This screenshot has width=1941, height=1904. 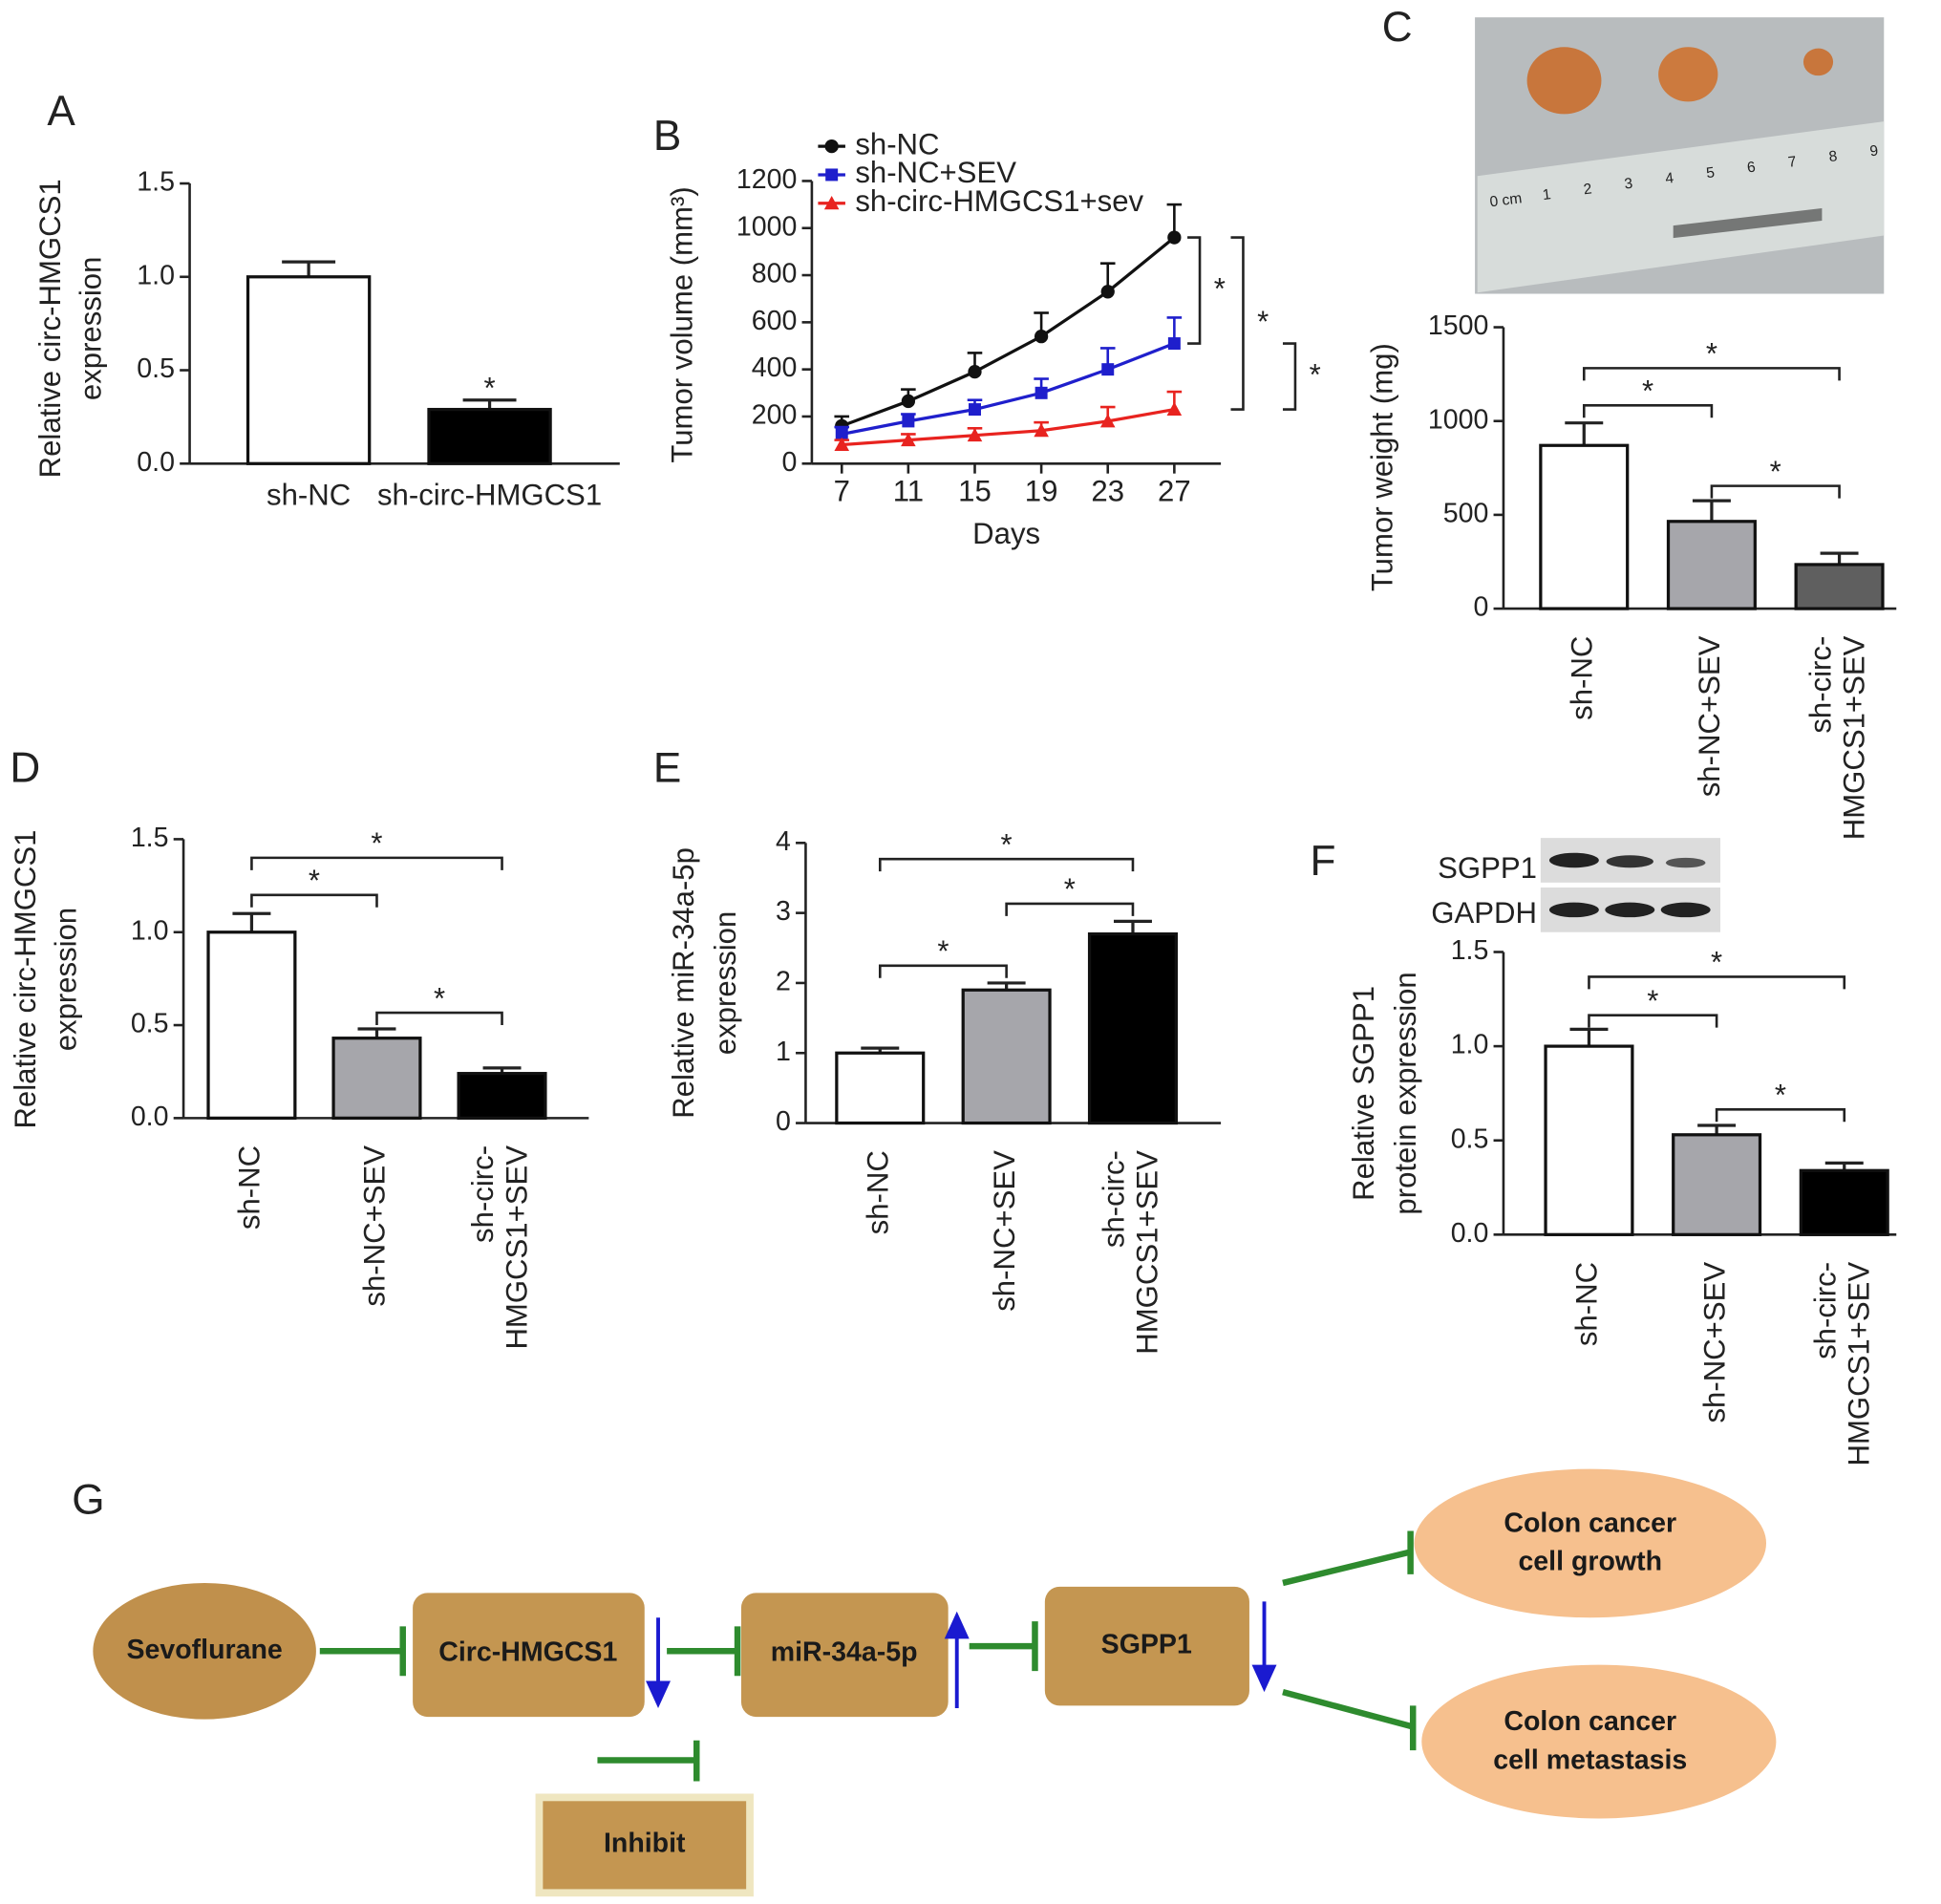 I want to click on ruler-label: 1, so click(x=1547, y=195).